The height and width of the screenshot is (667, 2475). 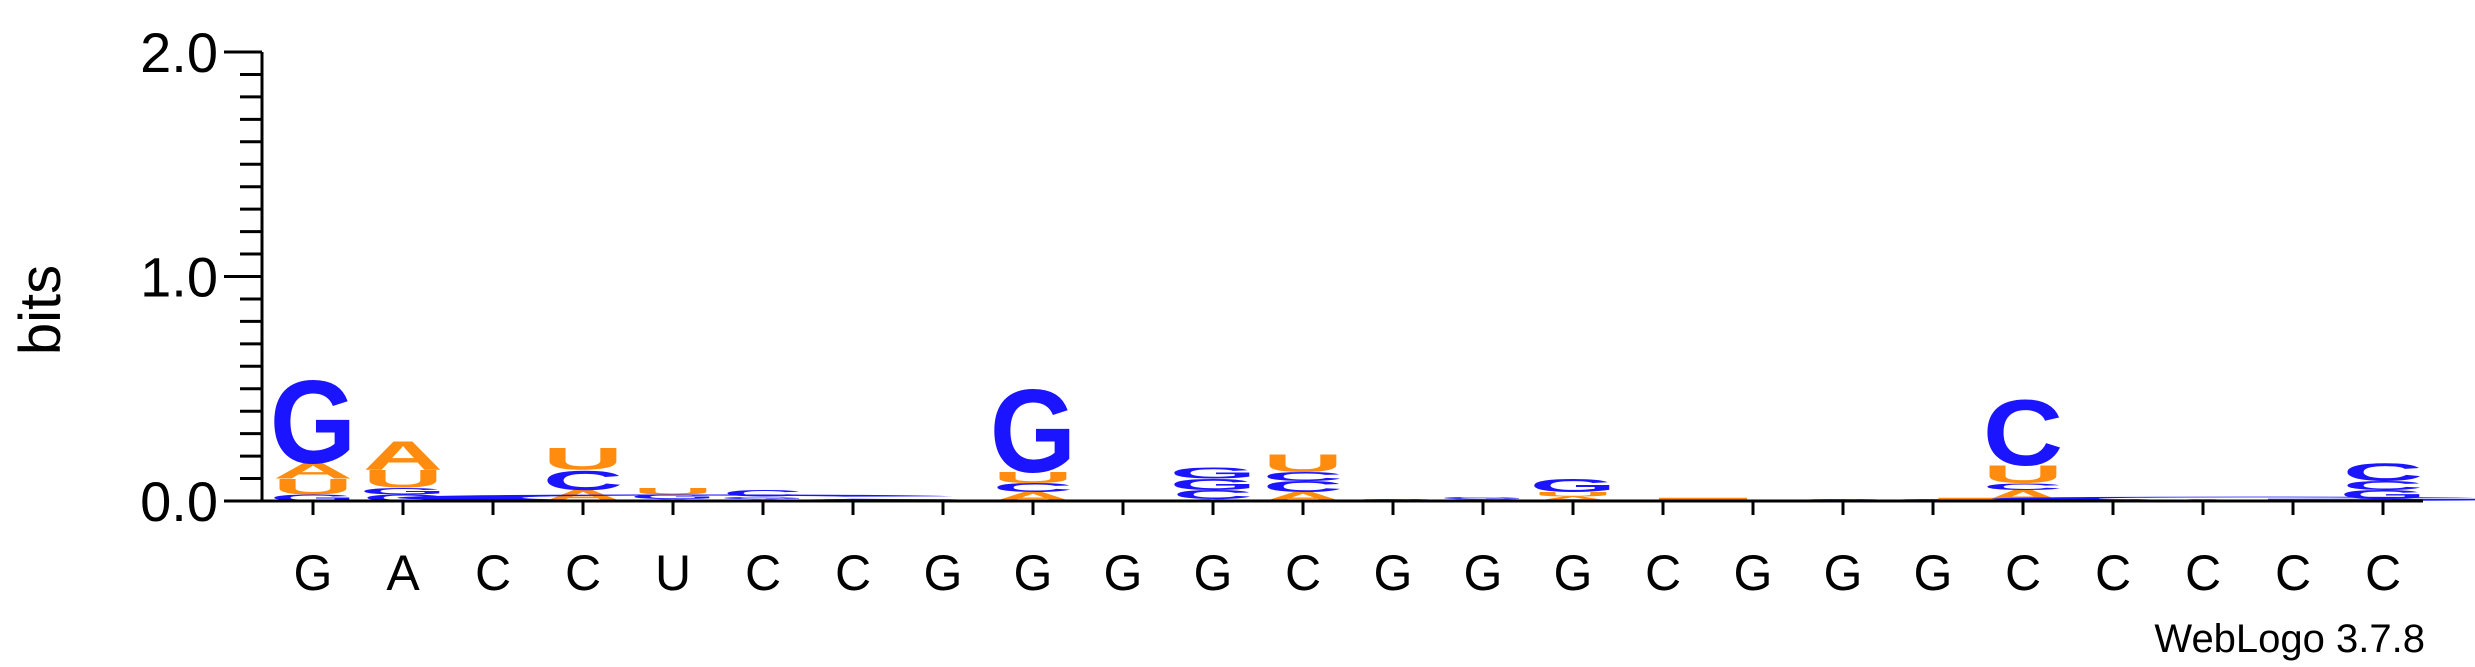 What do you see at coordinates (1842, 499) in the screenshot?
I see `logo-span-letter-u: U` at bounding box center [1842, 499].